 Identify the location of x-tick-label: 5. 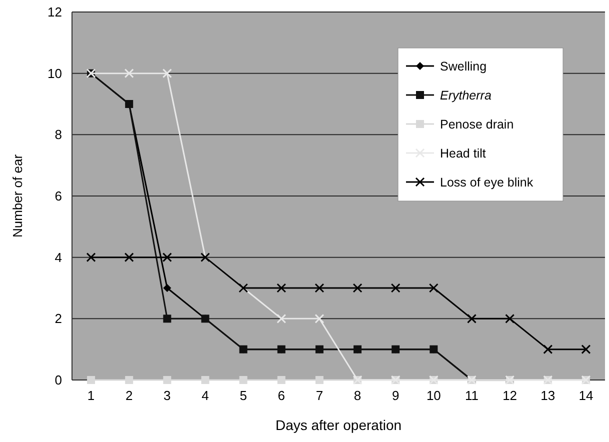
(243, 395).